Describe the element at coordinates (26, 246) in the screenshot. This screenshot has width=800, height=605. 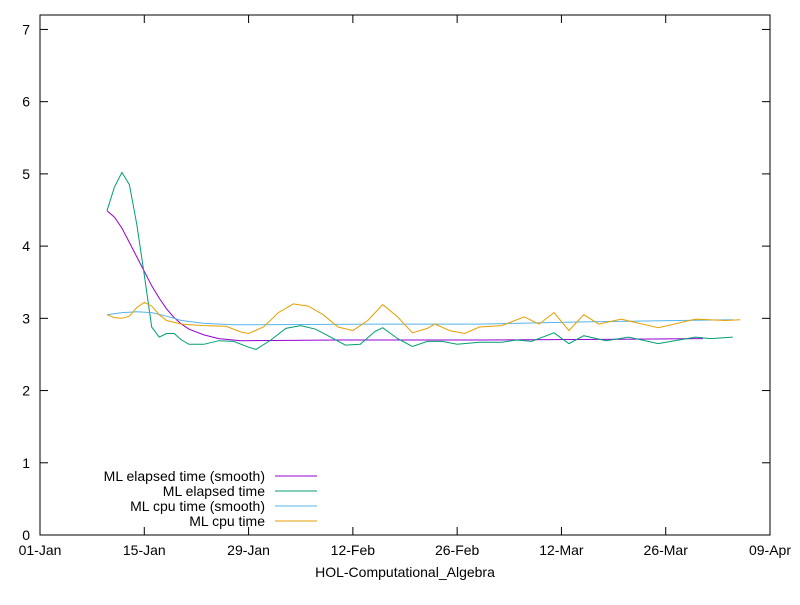
I see `y-tick-label: 4` at that location.